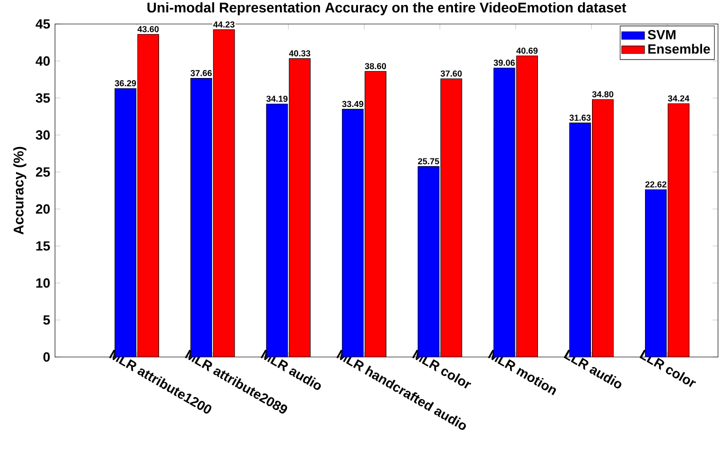 The image size is (720, 475). I want to click on data-label: 40.33, so click(299, 53).